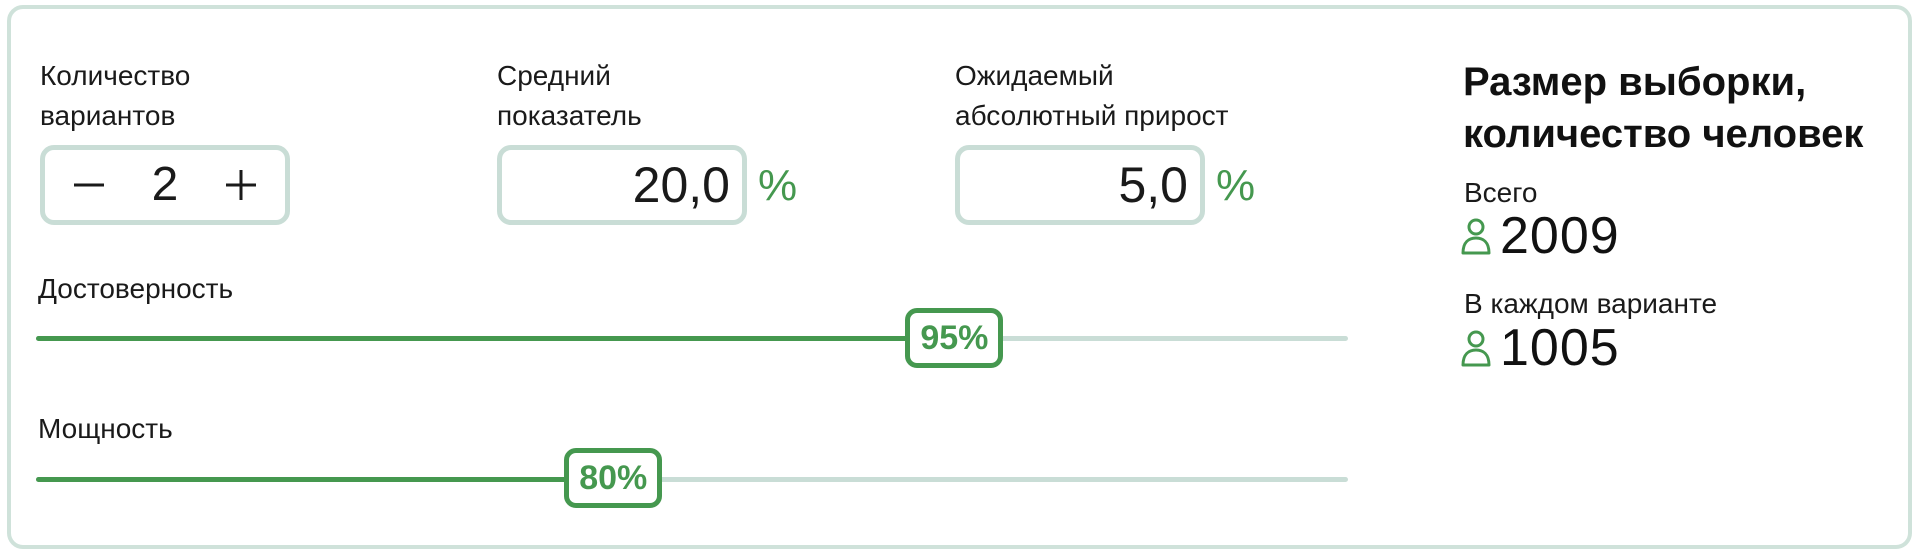 The height and width of the screenshot is (556, 1926). I want to click on minus-icon, so click(89, 185).